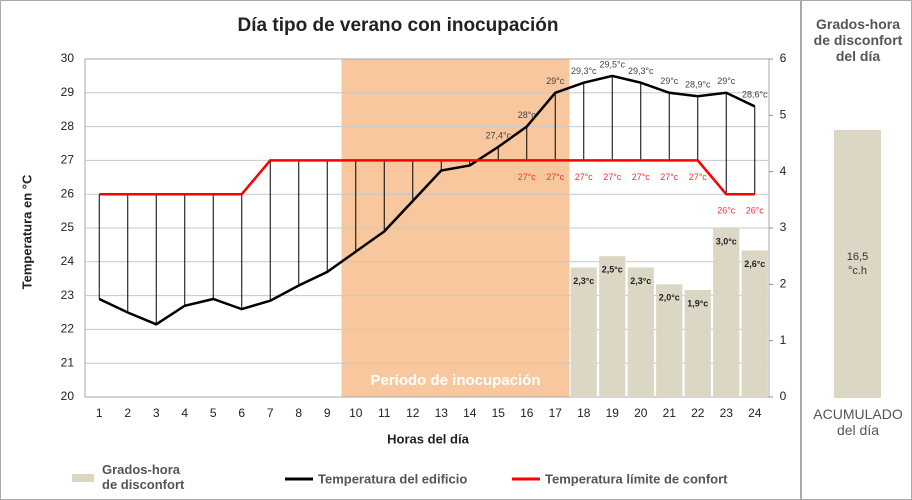 The width and height of the screenshot is (912, 500). Describe the element at coordinates (783, 284) in the screenshot. I see `y2-tick-label: 2` at that location.